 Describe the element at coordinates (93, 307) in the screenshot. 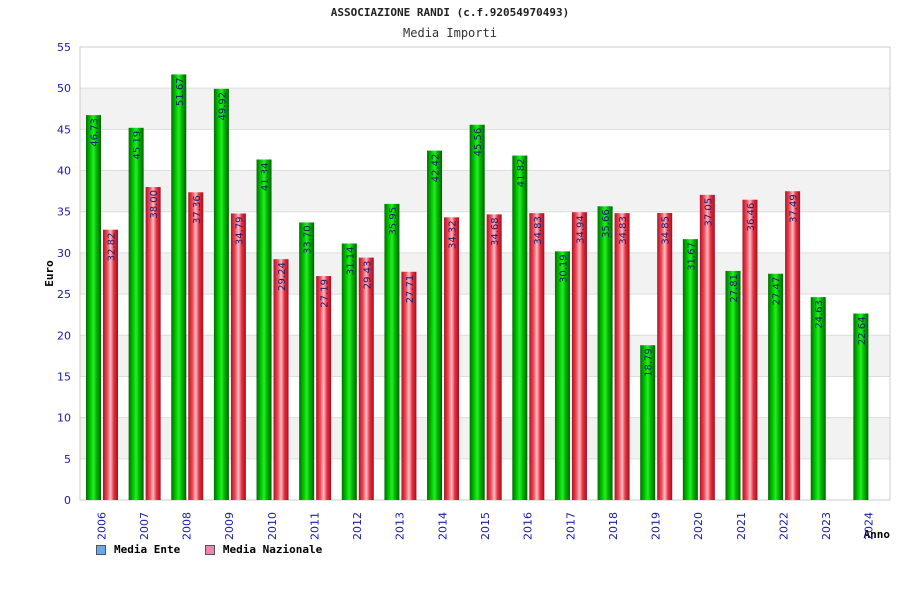

I see `bar-media-ente-2006` at that location.